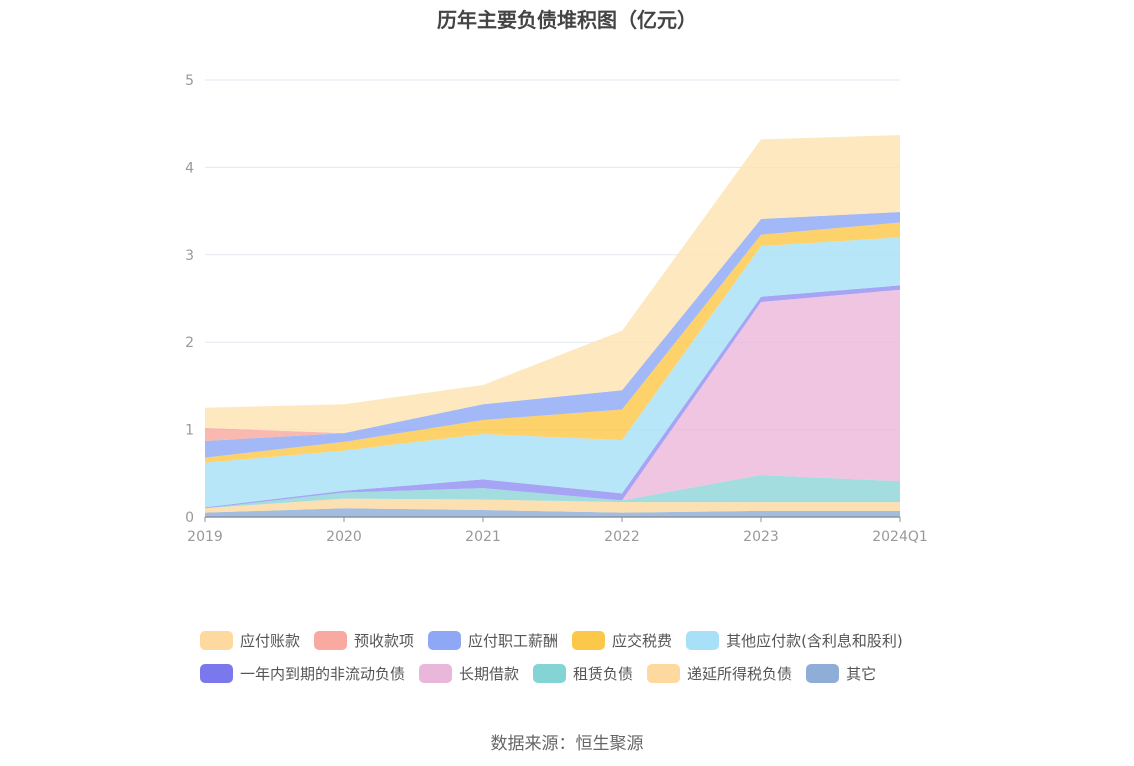 Image resolution: width=1134 pixels, height=766 pixels. I want to click on legend-item: 应交税费, so click(622, 640).